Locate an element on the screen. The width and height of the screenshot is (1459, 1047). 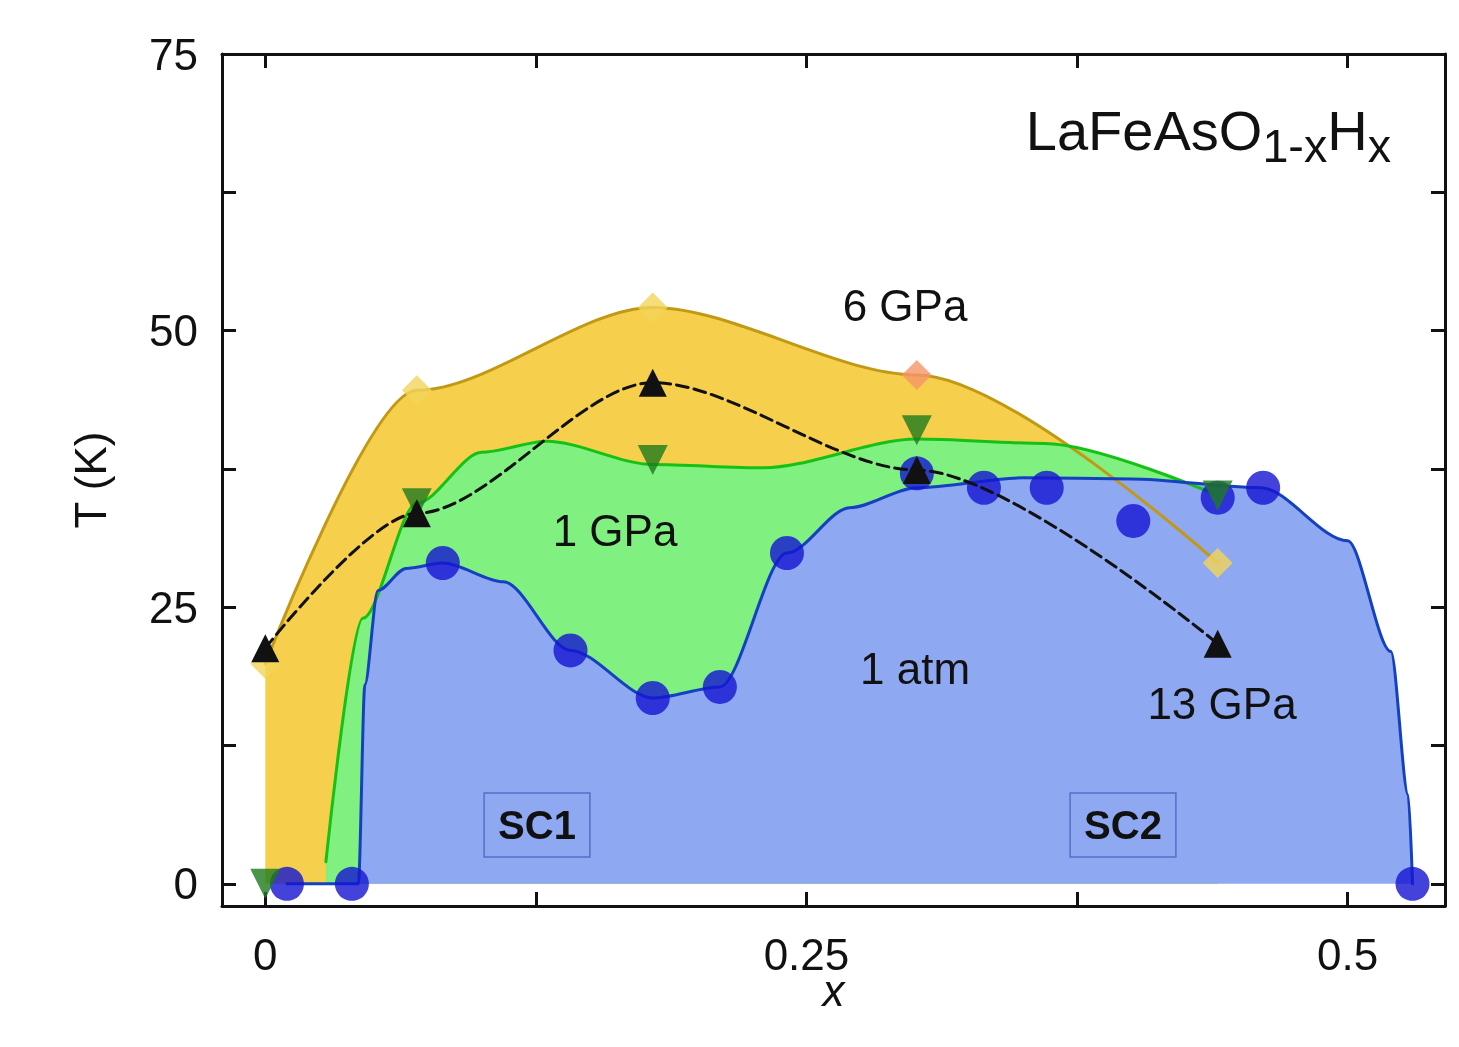
annotation: 1 atm is located at coordinates (915, 668).